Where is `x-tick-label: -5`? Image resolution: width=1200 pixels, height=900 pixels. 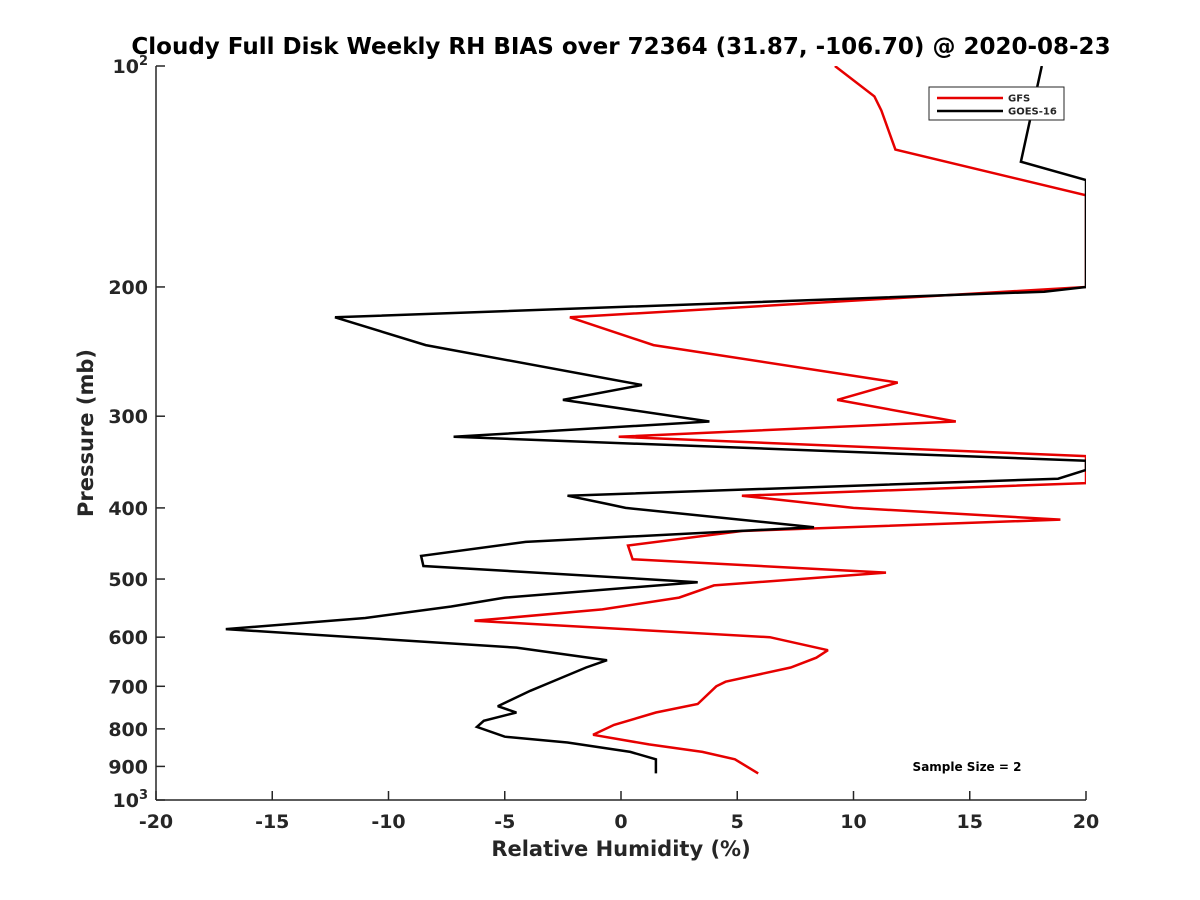 x-tick-label: -5 is located at coordinates (504, 822).